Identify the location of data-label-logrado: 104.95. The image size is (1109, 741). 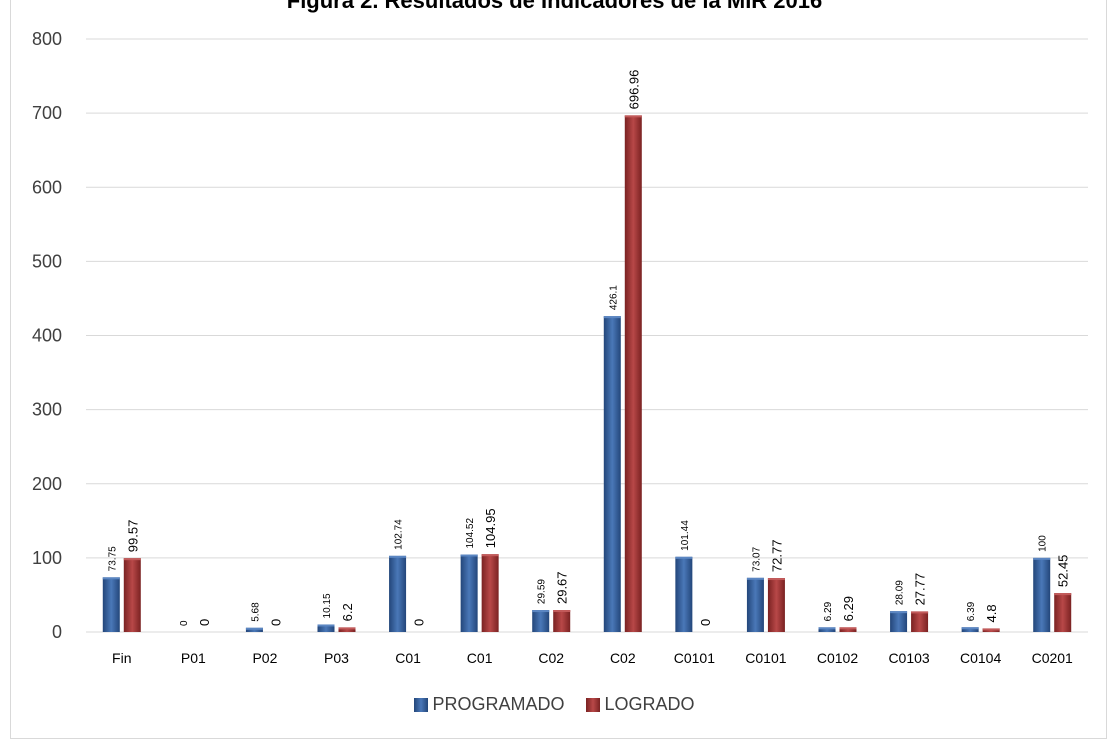
(490, 528).